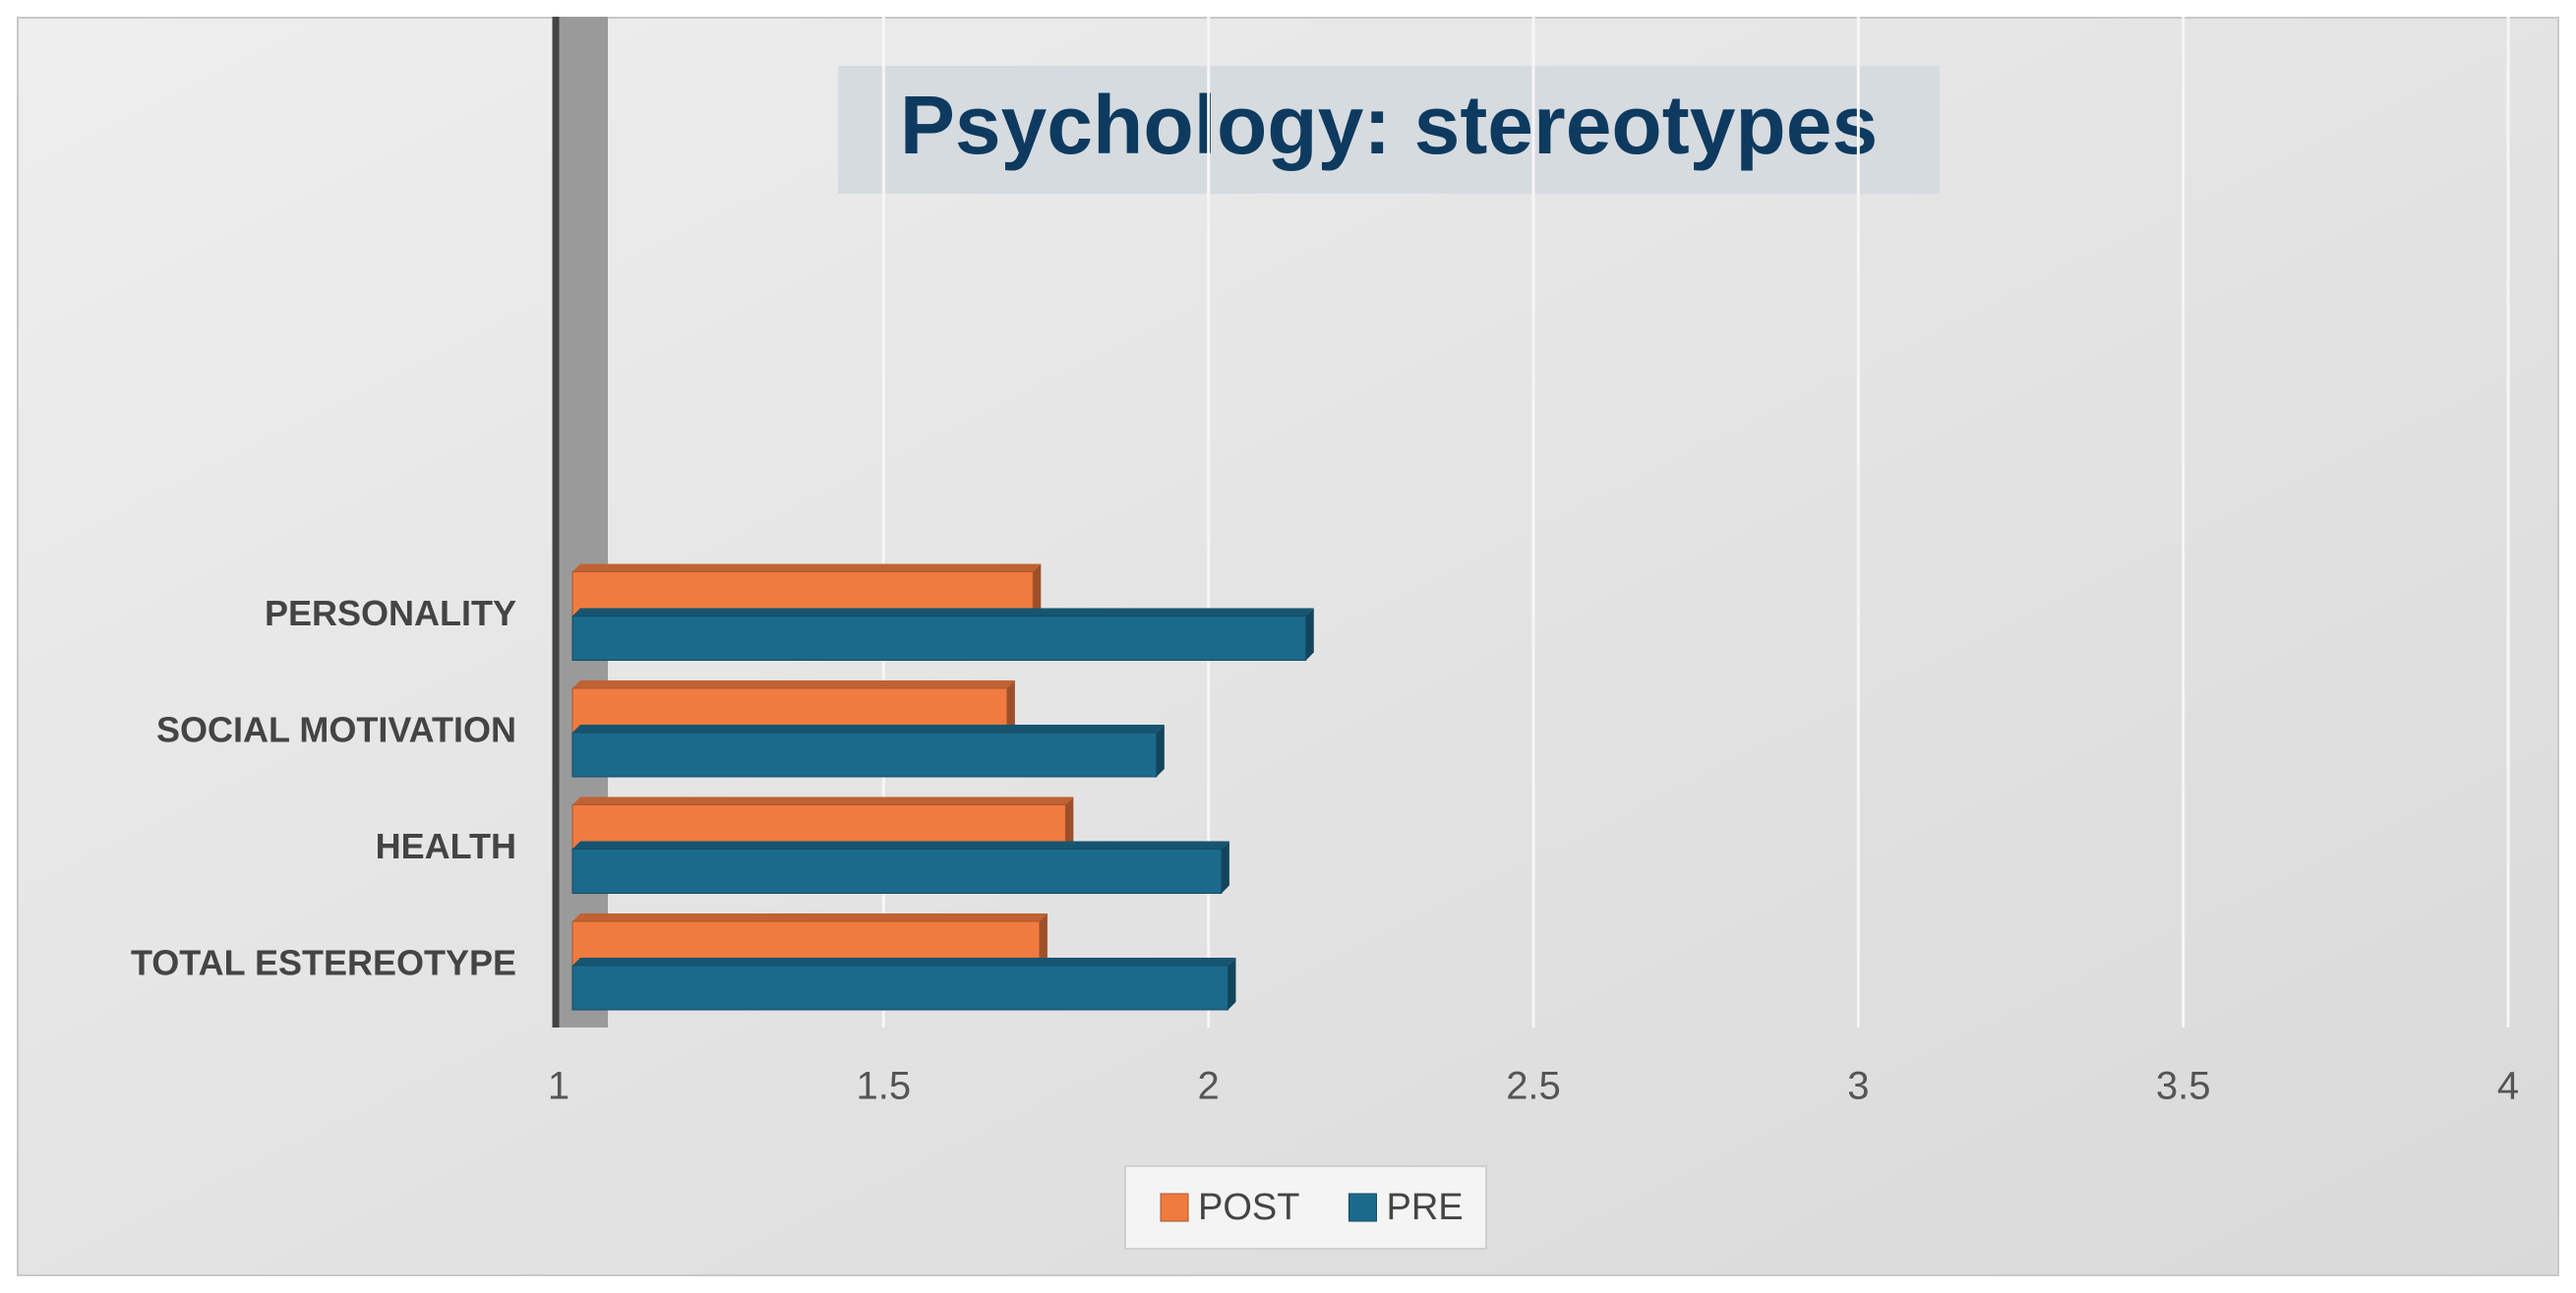 The width and height of the screenshot is (2576, 1293). Describe the element at coordinates (558, 1086) in the screenshot. I see `x-tick-label: 1` at that location.